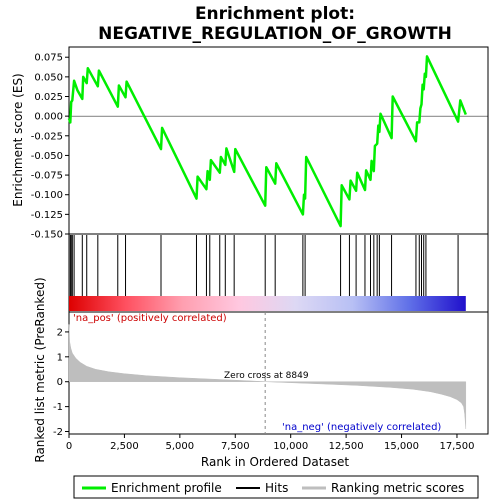  Describe the element at coordinates (47, 195) in the screenshot. I see `es-y-tick-label: -0.100` at that location.